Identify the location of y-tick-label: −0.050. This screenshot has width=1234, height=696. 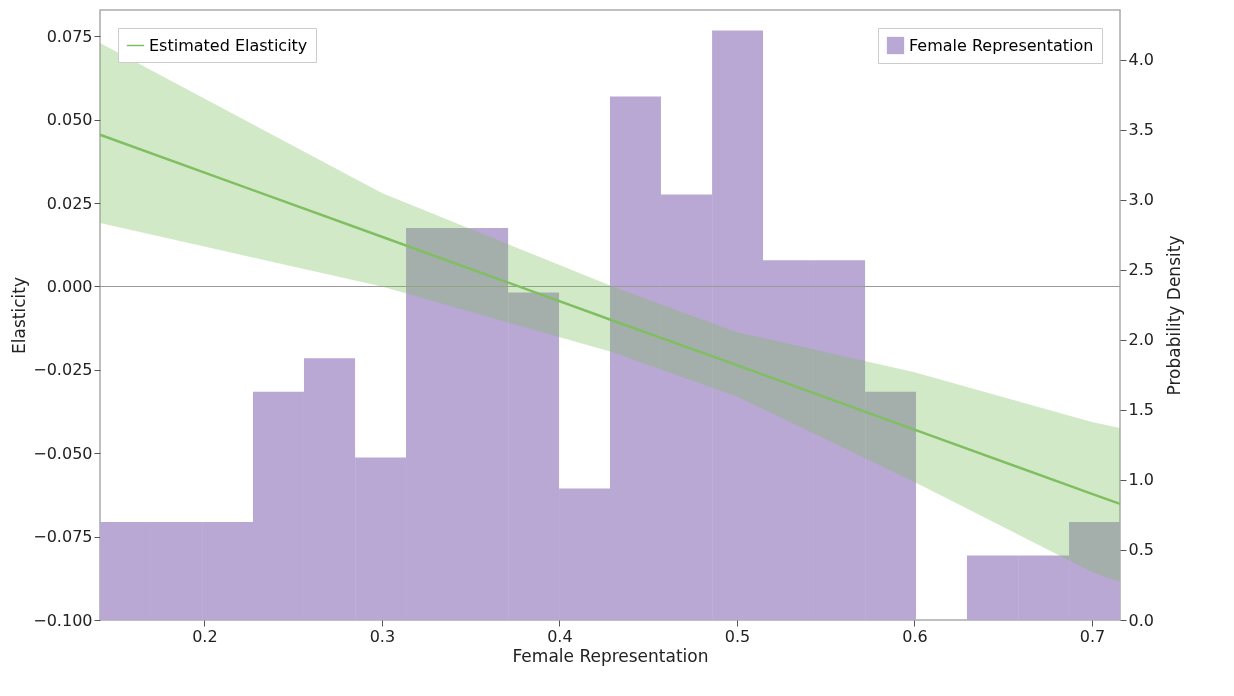
(63, 453).